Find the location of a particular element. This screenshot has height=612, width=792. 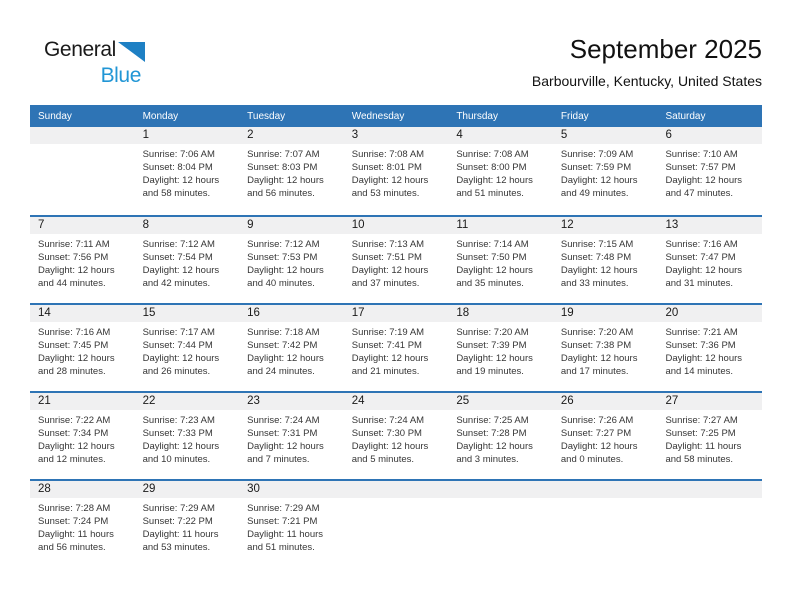

day-number: 6 is located at coordinates (710, 135).